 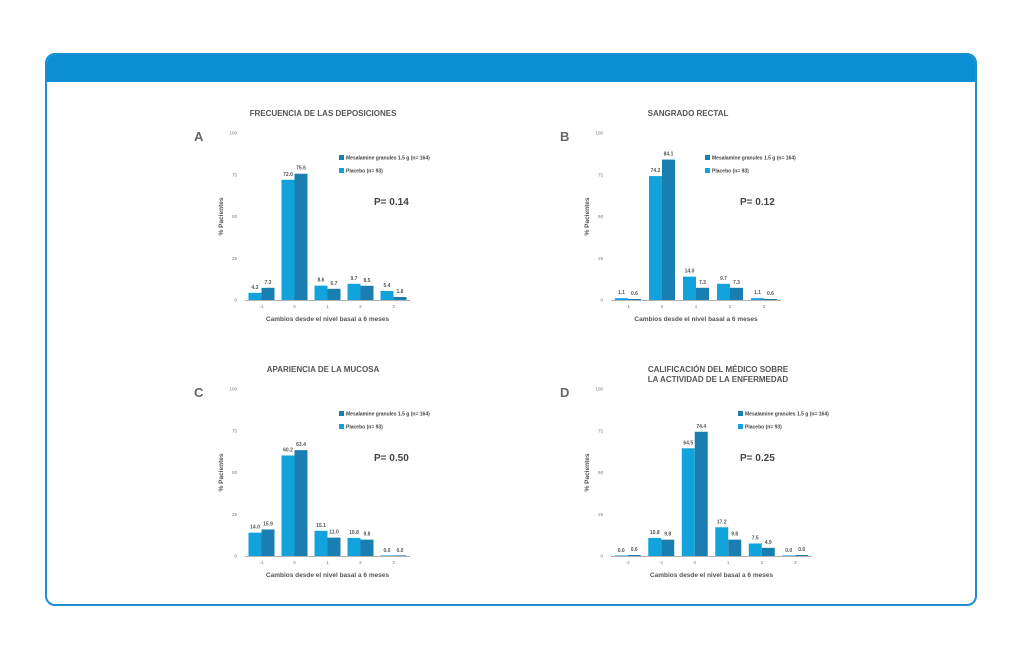 I want to click on chart-c-legend-swatch, so click(x=341, y=413).